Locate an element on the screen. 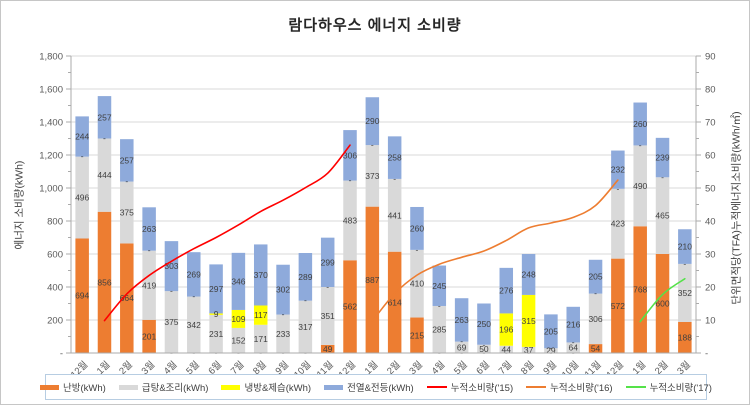 This screenshot has height=405, width=750. bar-value-label: 50 is located at coordinates (484, 349).